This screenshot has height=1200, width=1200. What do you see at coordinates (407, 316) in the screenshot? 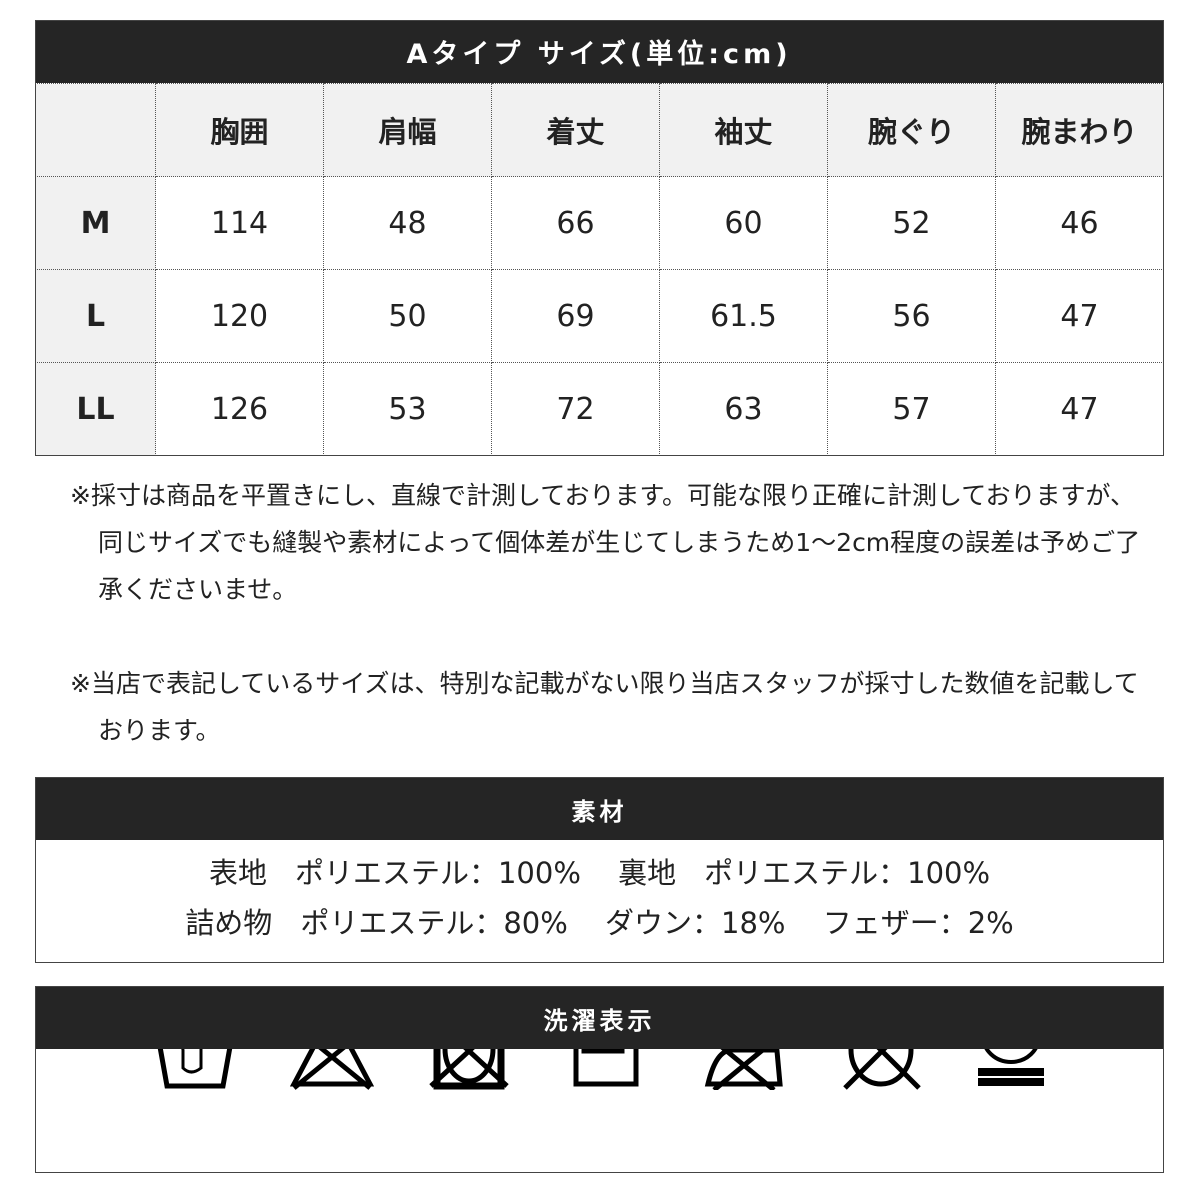
I see `table-cell: 50` at bounding box center [407, 316].